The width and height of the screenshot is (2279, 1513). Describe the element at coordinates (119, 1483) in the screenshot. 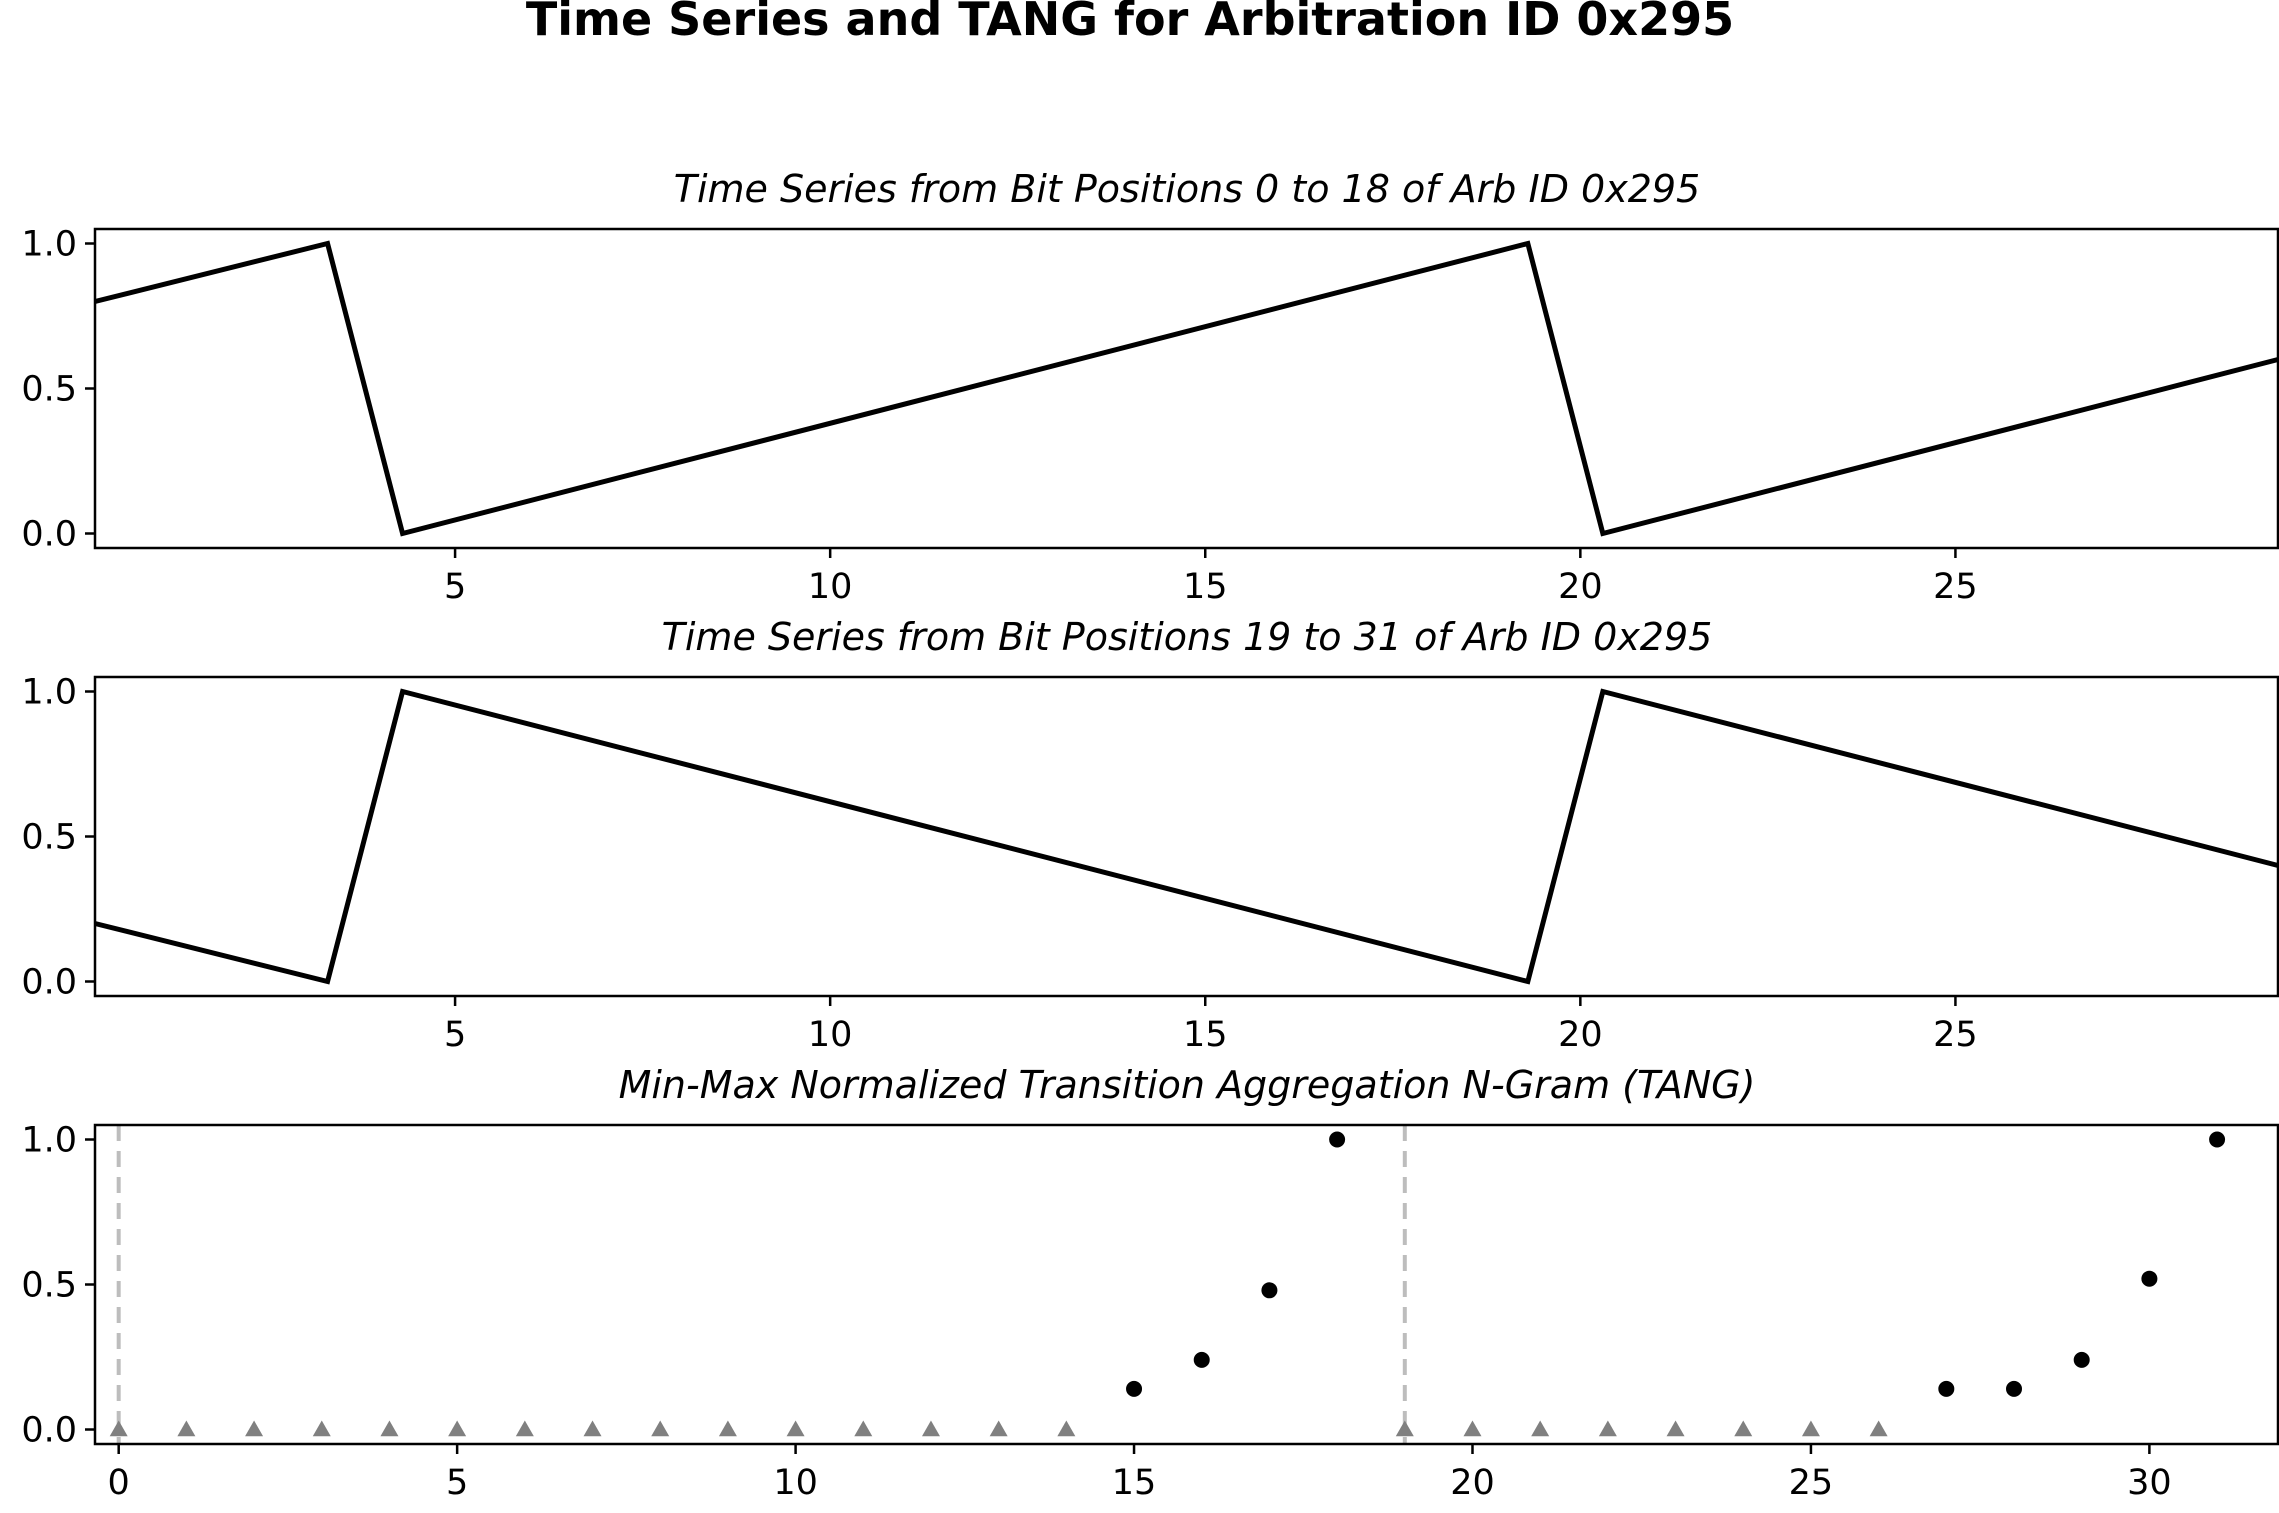

I see `x-tick-label: 0` at that location.